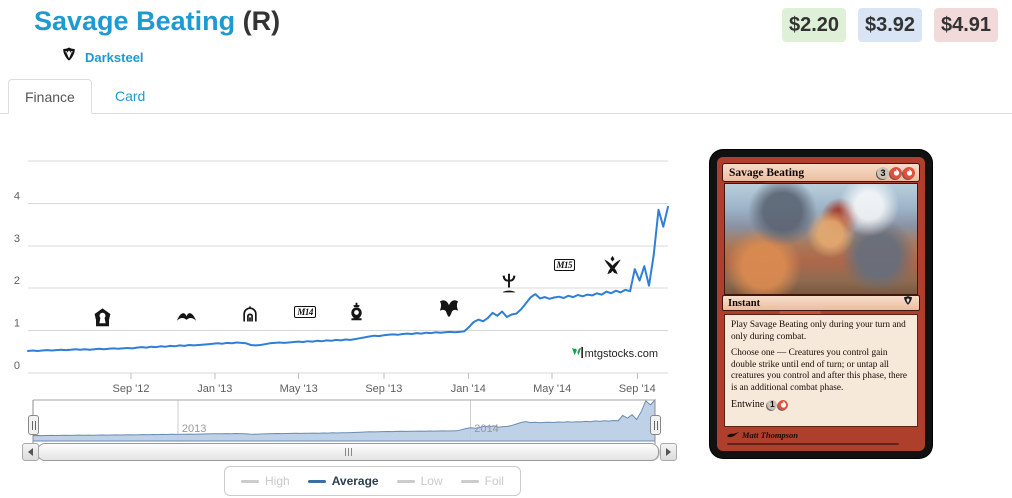 This screenshot has width=1012, height=498. Describe the element at coordinates (30, 452) in the screenshot. I see `scrollbar-left-arrow-icon` at that location.